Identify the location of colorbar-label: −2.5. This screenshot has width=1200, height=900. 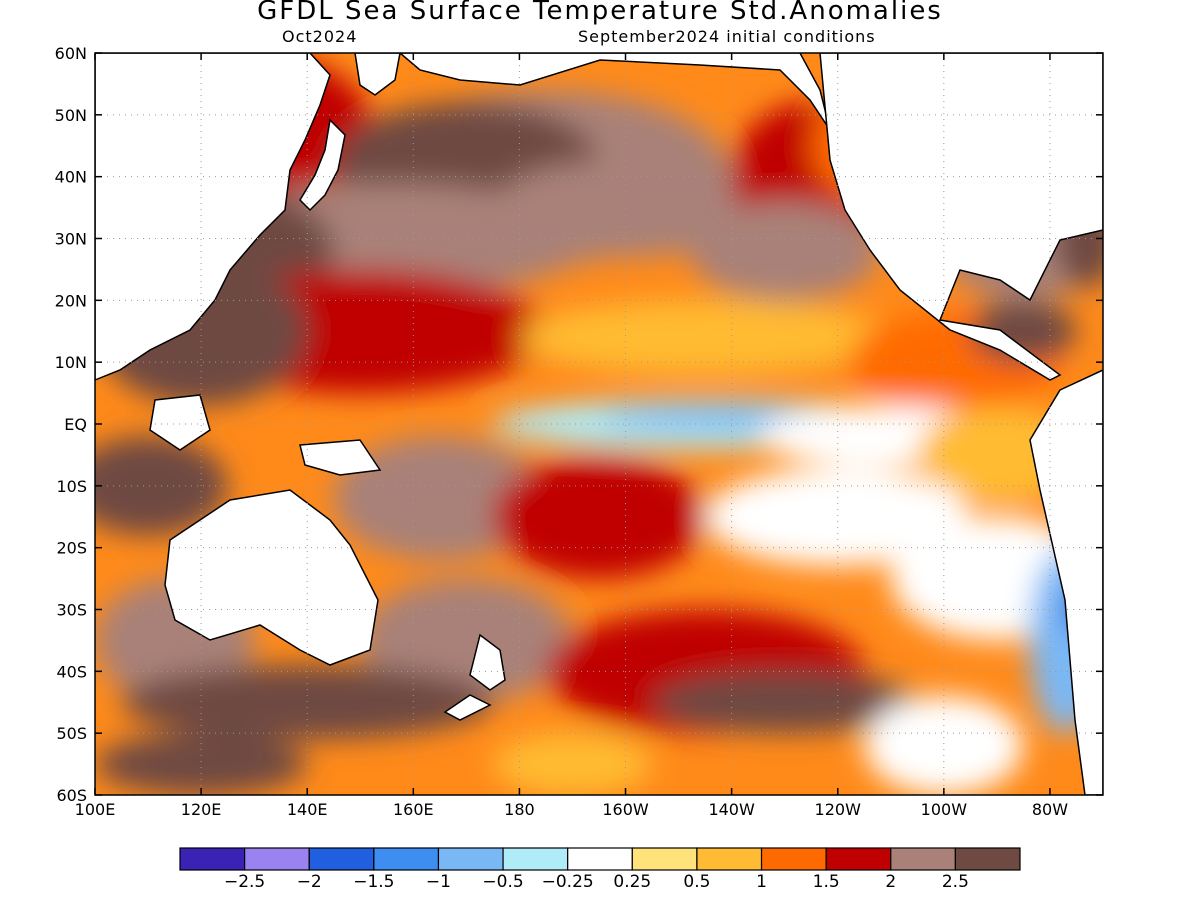
(244, 882).